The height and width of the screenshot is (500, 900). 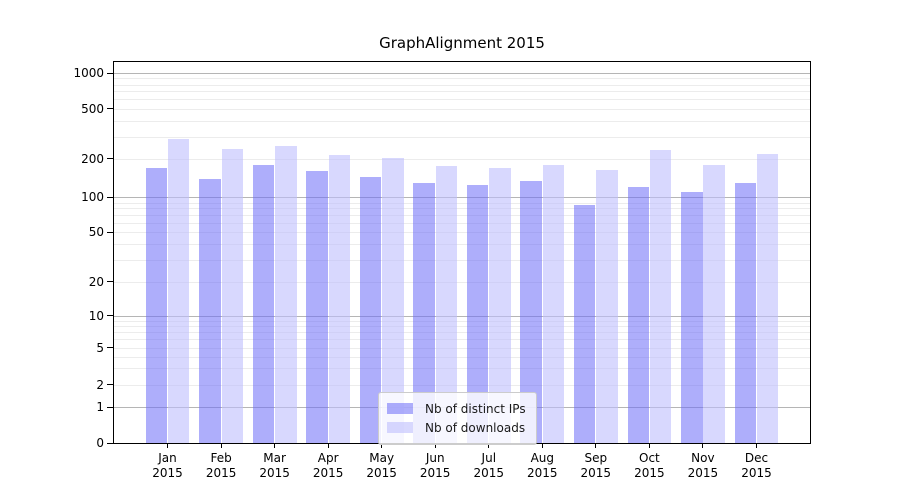 I want to click on x-tick-mark-mar, so click(x=275, y=446).